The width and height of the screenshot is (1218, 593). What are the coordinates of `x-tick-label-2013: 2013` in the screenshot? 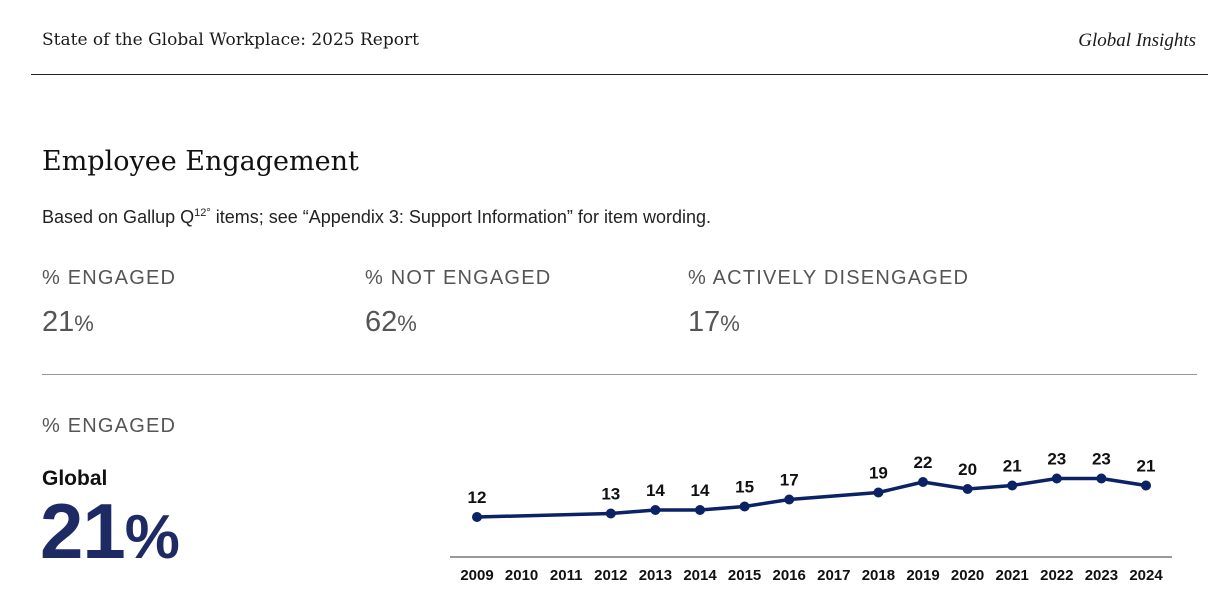 It's located at (655, 575).